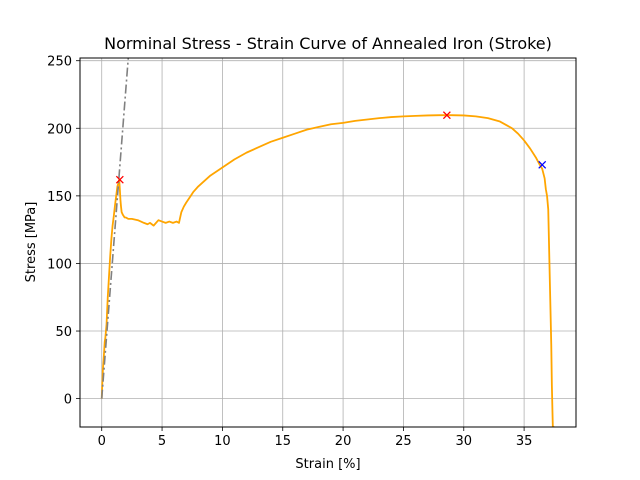 Image resolution: width=640 pixels, height=480 pixels. What do you see at coordinates (59, 264) in the screenshot?
I see `y-tick-label: 100` at bounding box center [59, 264].